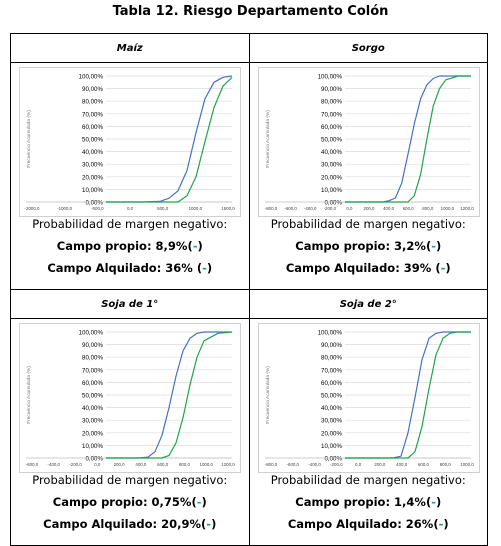  Describe the element at coordinates (407, 395) in the screenshot. I see `series-line-campo-alquilado` at that location.